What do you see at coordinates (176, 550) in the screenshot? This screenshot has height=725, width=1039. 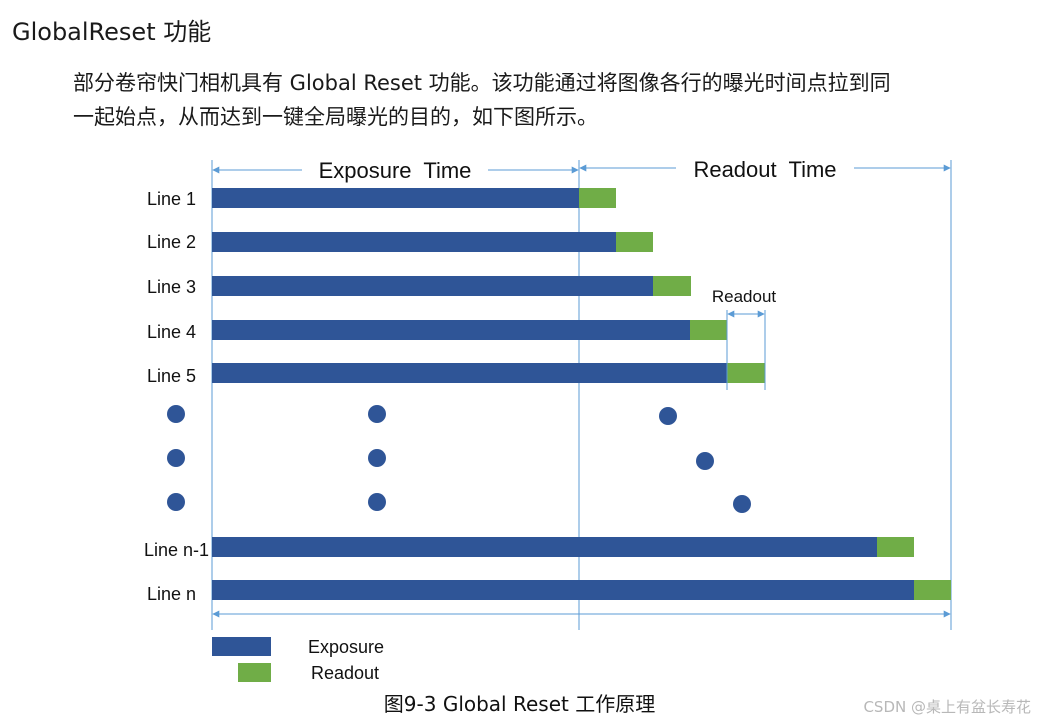 I see `line-label-n-1: Line n-1` at bounding box center [176, 550].